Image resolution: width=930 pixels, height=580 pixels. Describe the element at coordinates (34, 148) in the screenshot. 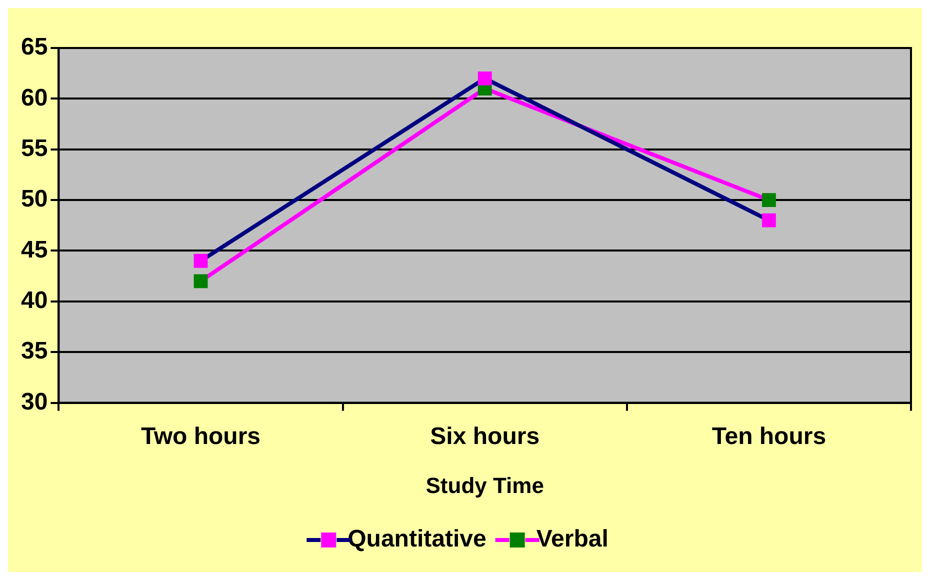

I see `y-tick-label: 55` at that location.